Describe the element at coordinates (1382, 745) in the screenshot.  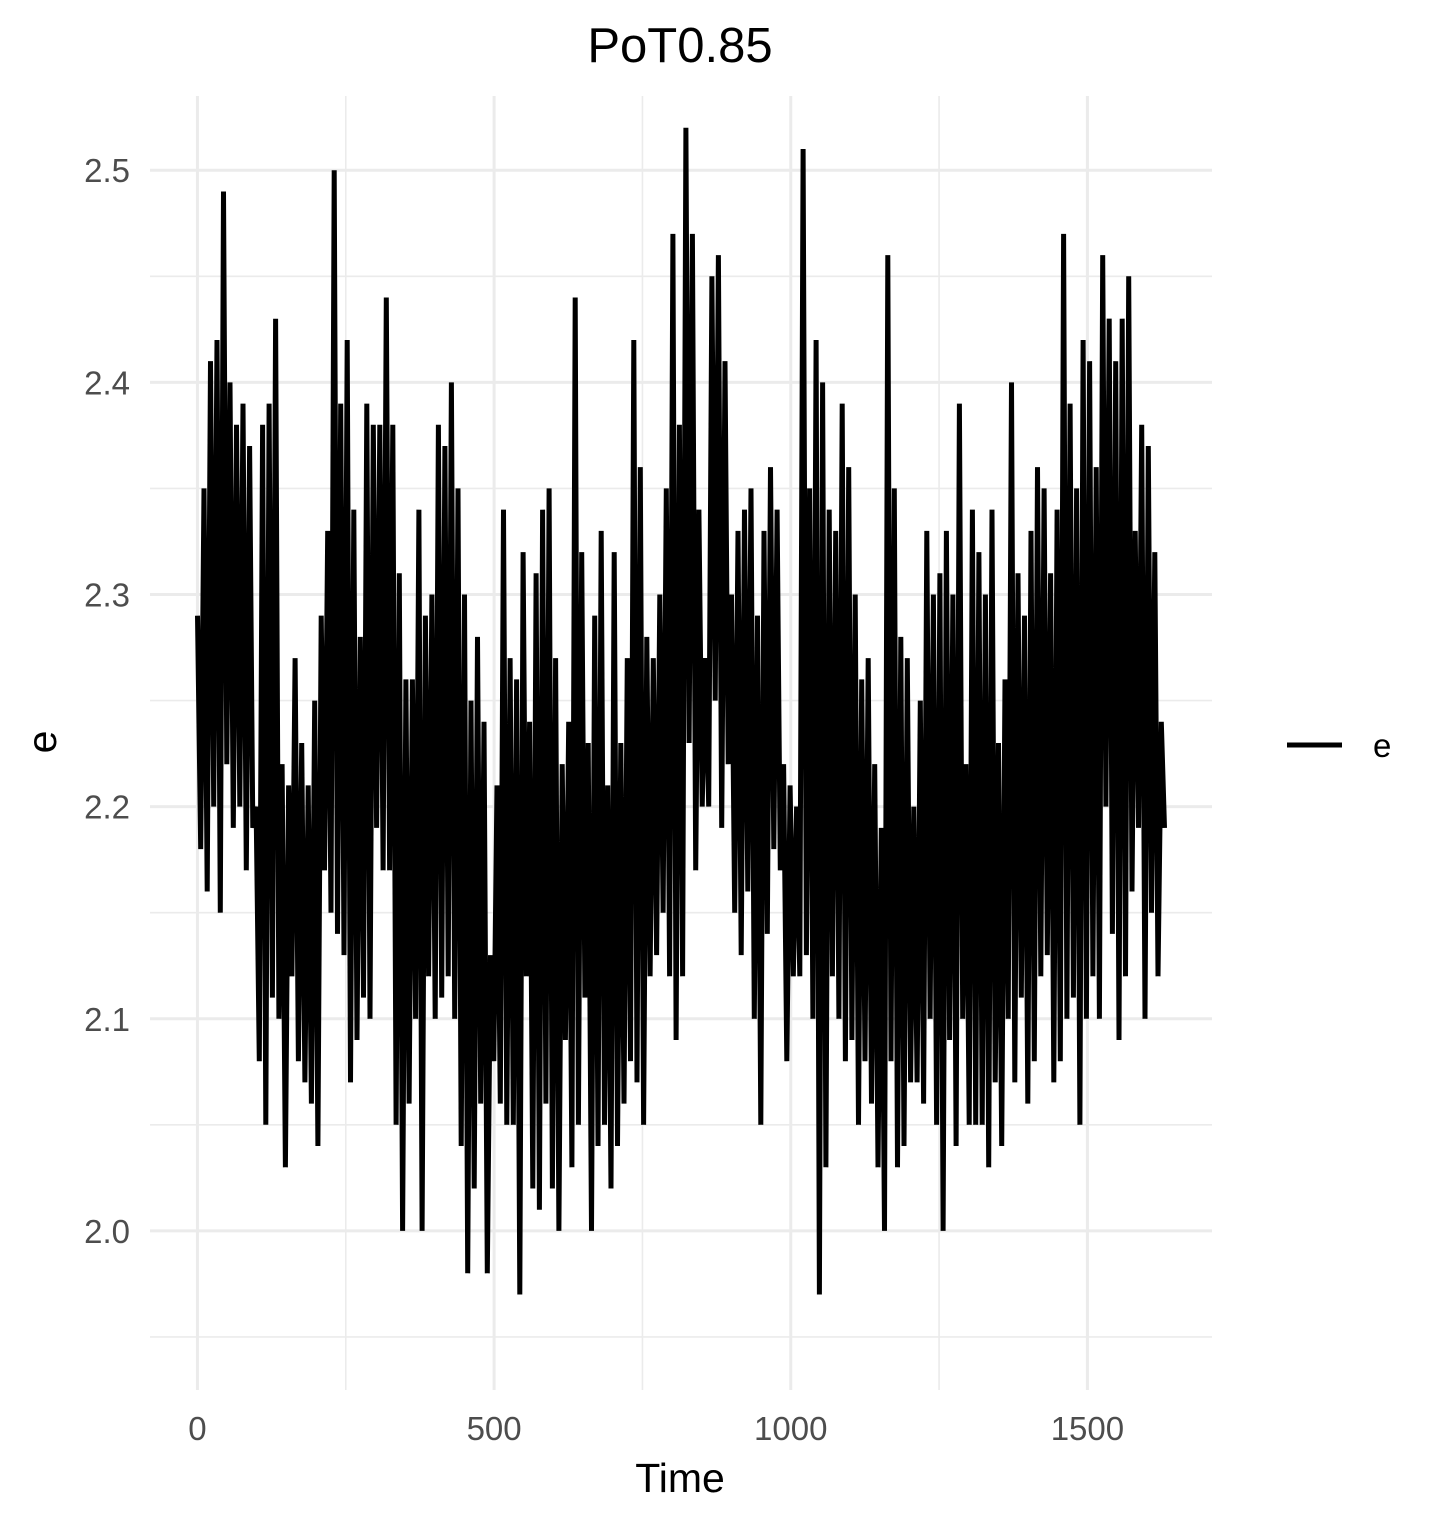
I see `legend-label-e: e` at that location.